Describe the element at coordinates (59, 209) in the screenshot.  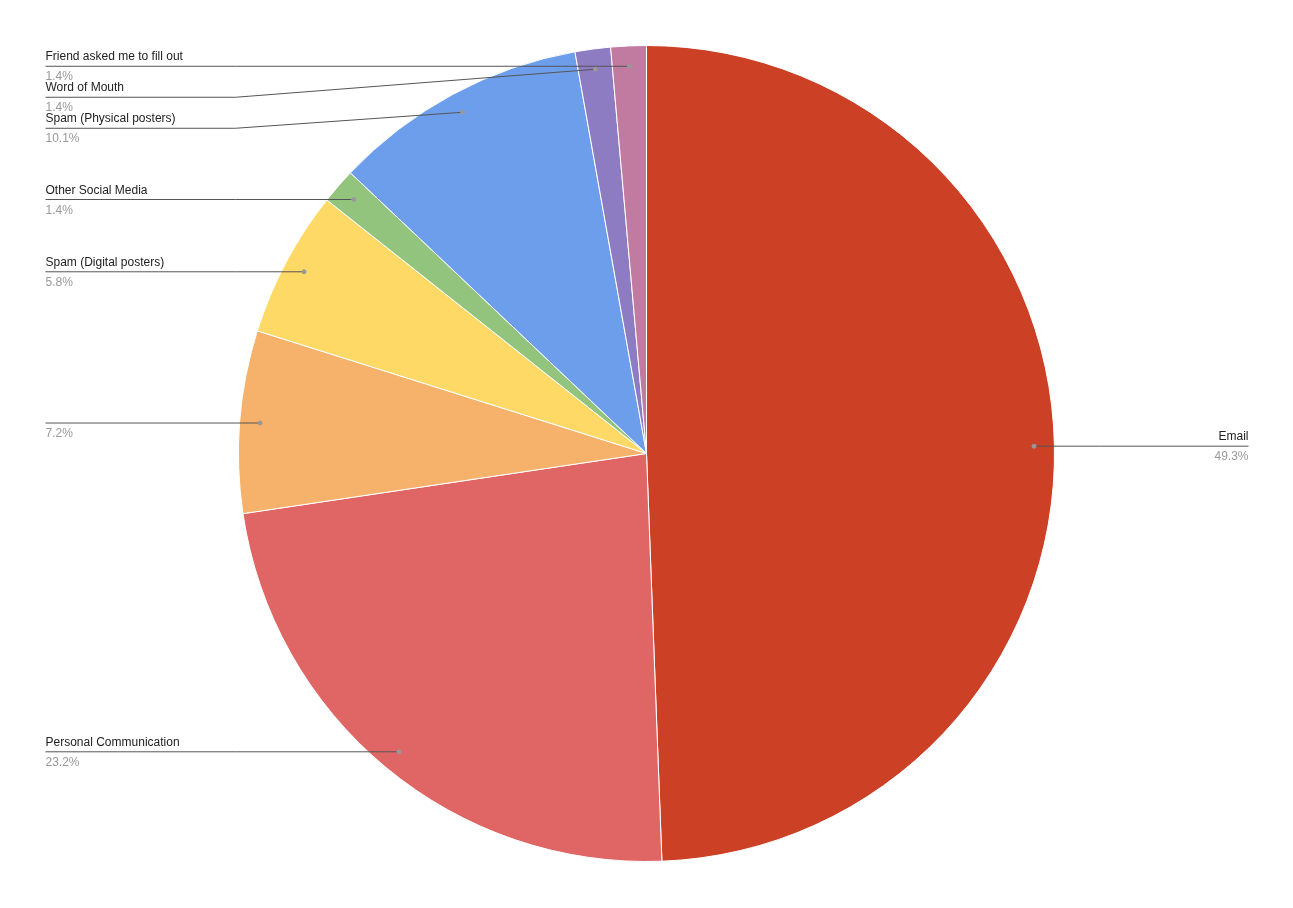
I see `data-label: 1.4%` at that location.